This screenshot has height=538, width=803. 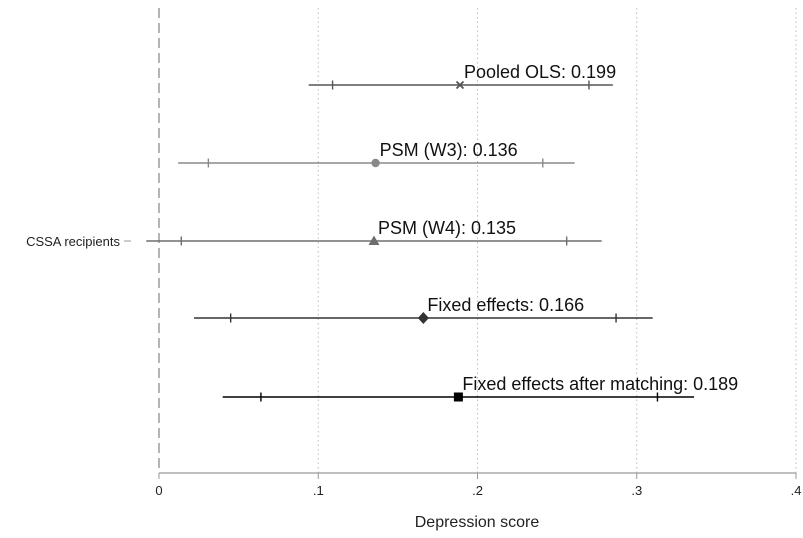 I want to click on series-1: Pooled OLS: 0.199, so click(x=462, y=76).